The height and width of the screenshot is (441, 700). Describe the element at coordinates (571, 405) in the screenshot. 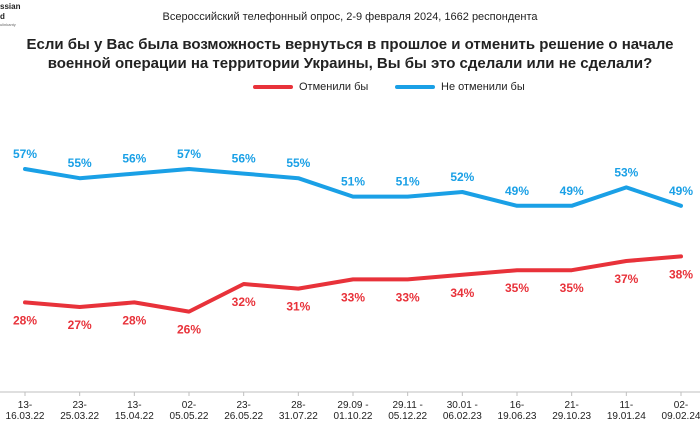

I see `x-tick-label: 21-` at that location.